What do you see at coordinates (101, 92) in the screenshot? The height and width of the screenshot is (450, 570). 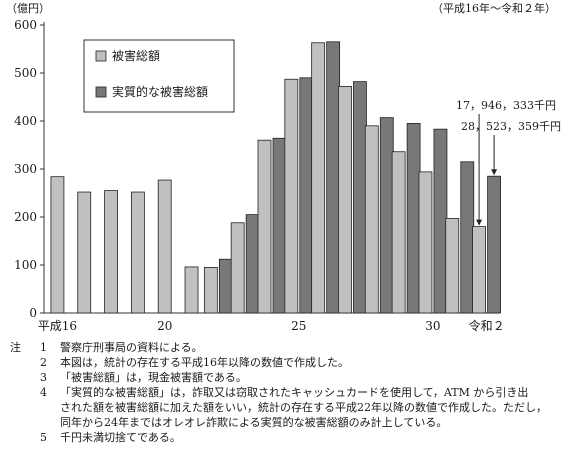 I see `legend-swatch-real` at bounding box center [101, 92].